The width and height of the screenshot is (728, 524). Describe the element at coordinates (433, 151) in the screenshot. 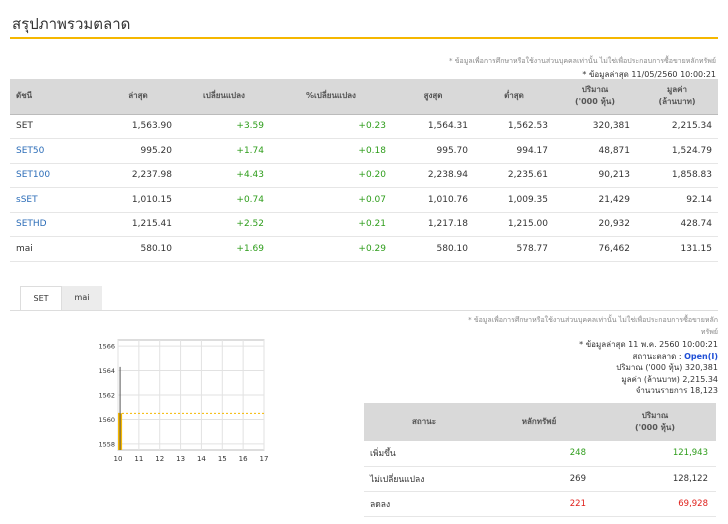

I see `index-high: 995.70` at that location.